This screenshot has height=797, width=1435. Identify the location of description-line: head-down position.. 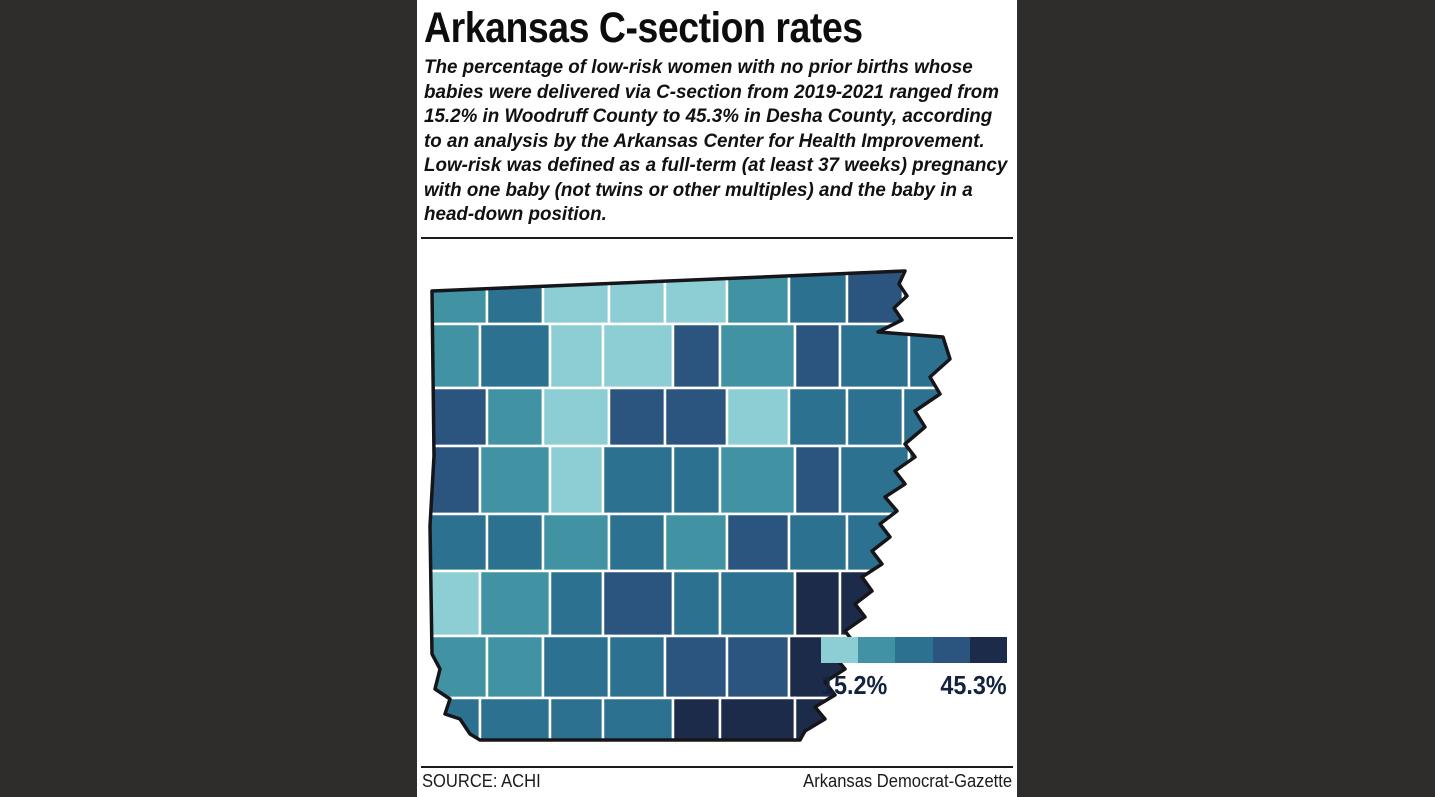
(515, 214).